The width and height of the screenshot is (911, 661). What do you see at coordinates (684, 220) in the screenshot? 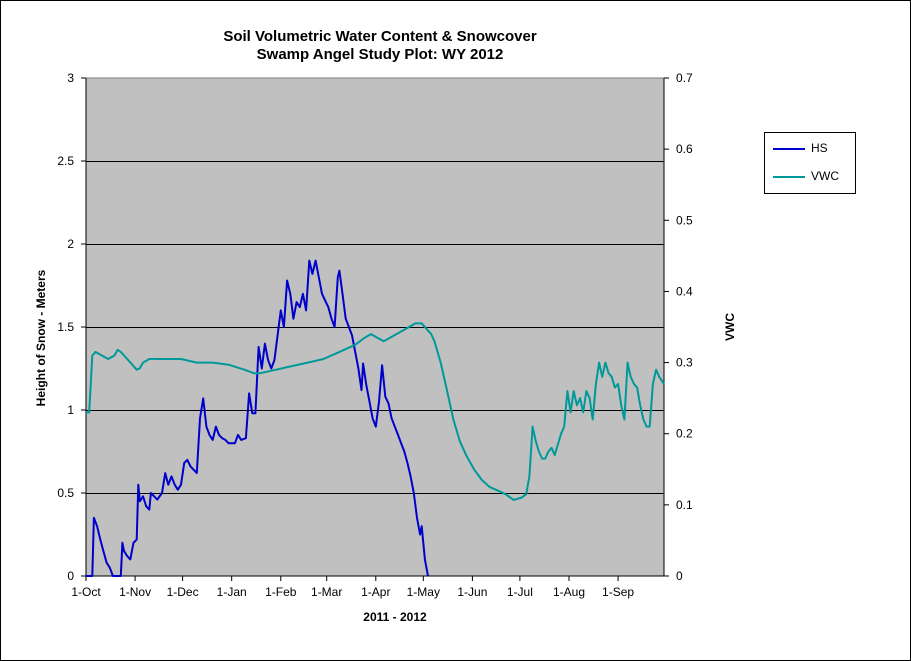
I see `y2-tick-label: 0.5` at bounding box center [684, 220].